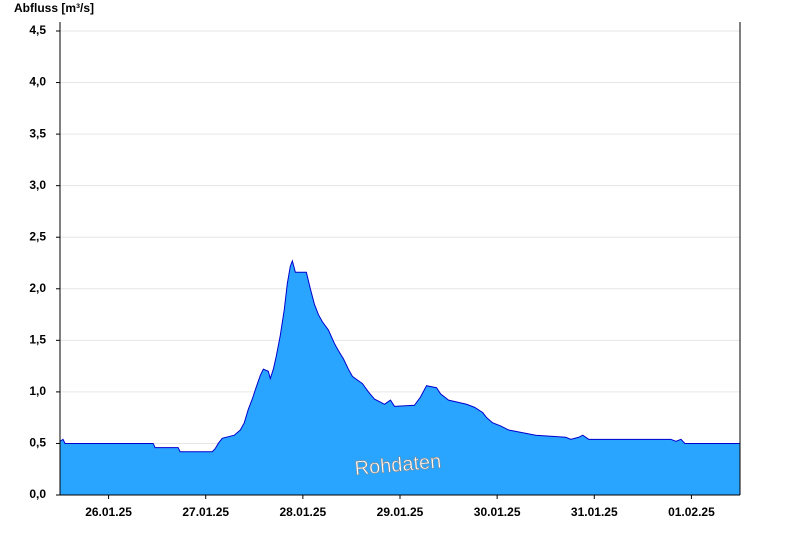 The height and width of the screenshot is (555, 800). What do you see at coordinates (37, 288) in the screenshot?
I see `y-tick-label: 2,0` at bounding box center [37, 288].